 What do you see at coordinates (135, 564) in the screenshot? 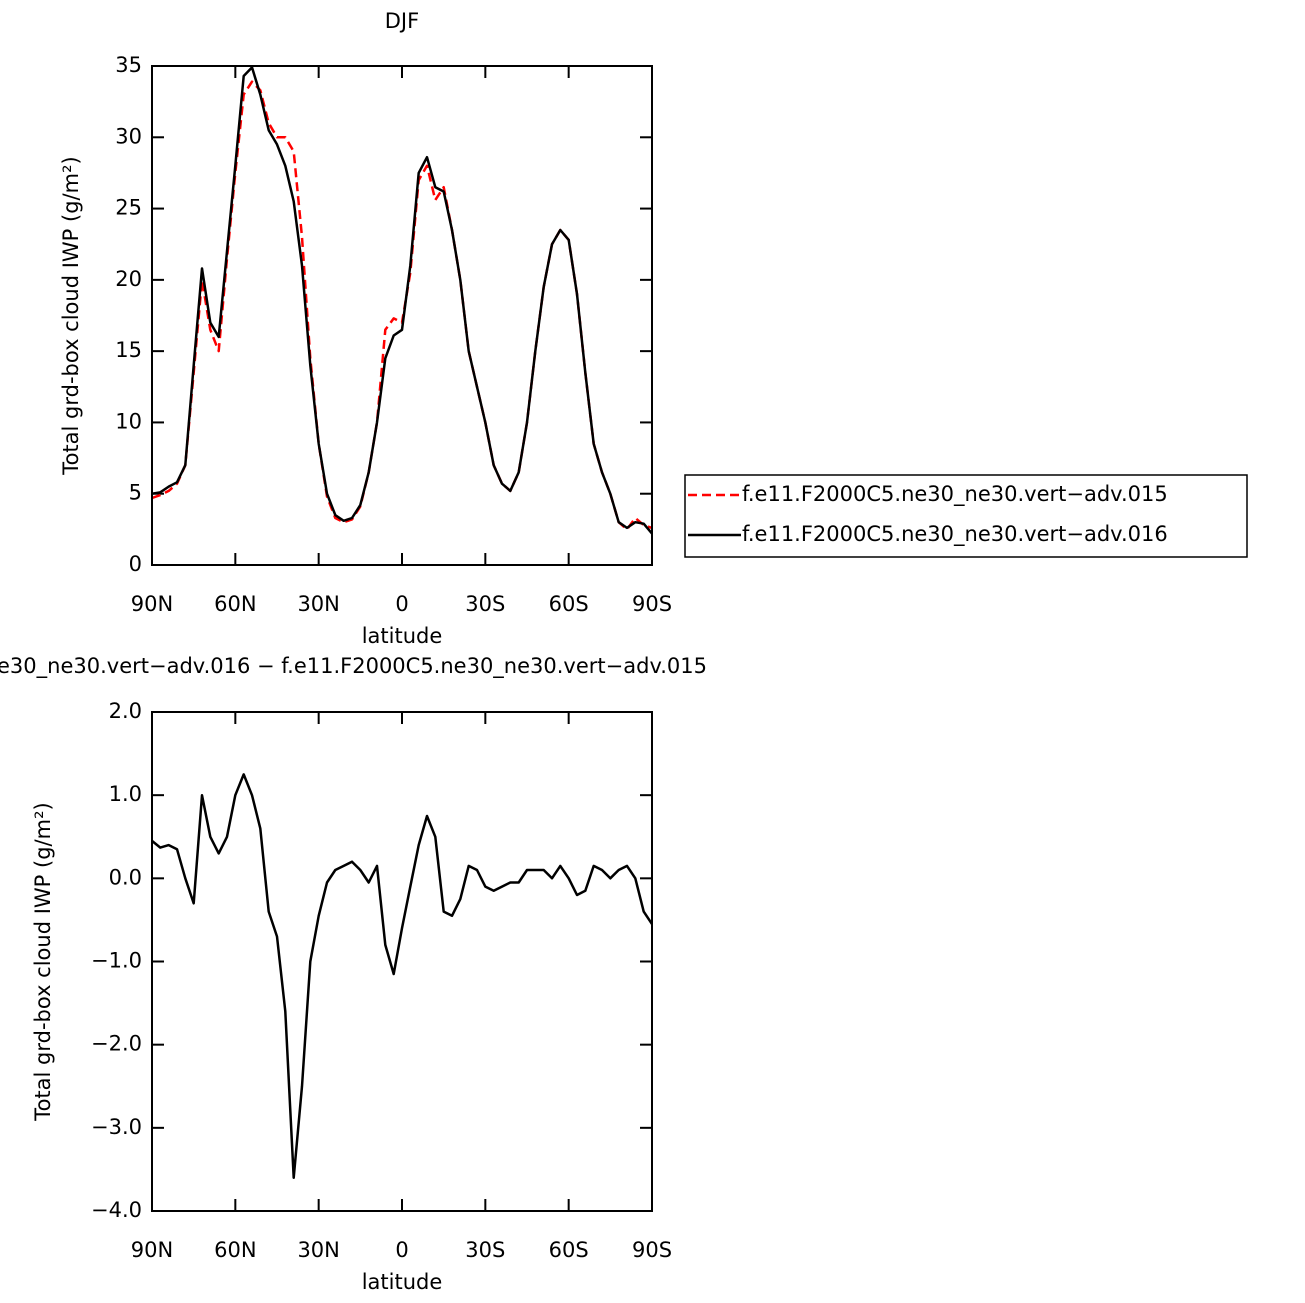
I see `y-tick-label: 0` at bounding box center [135, 564].